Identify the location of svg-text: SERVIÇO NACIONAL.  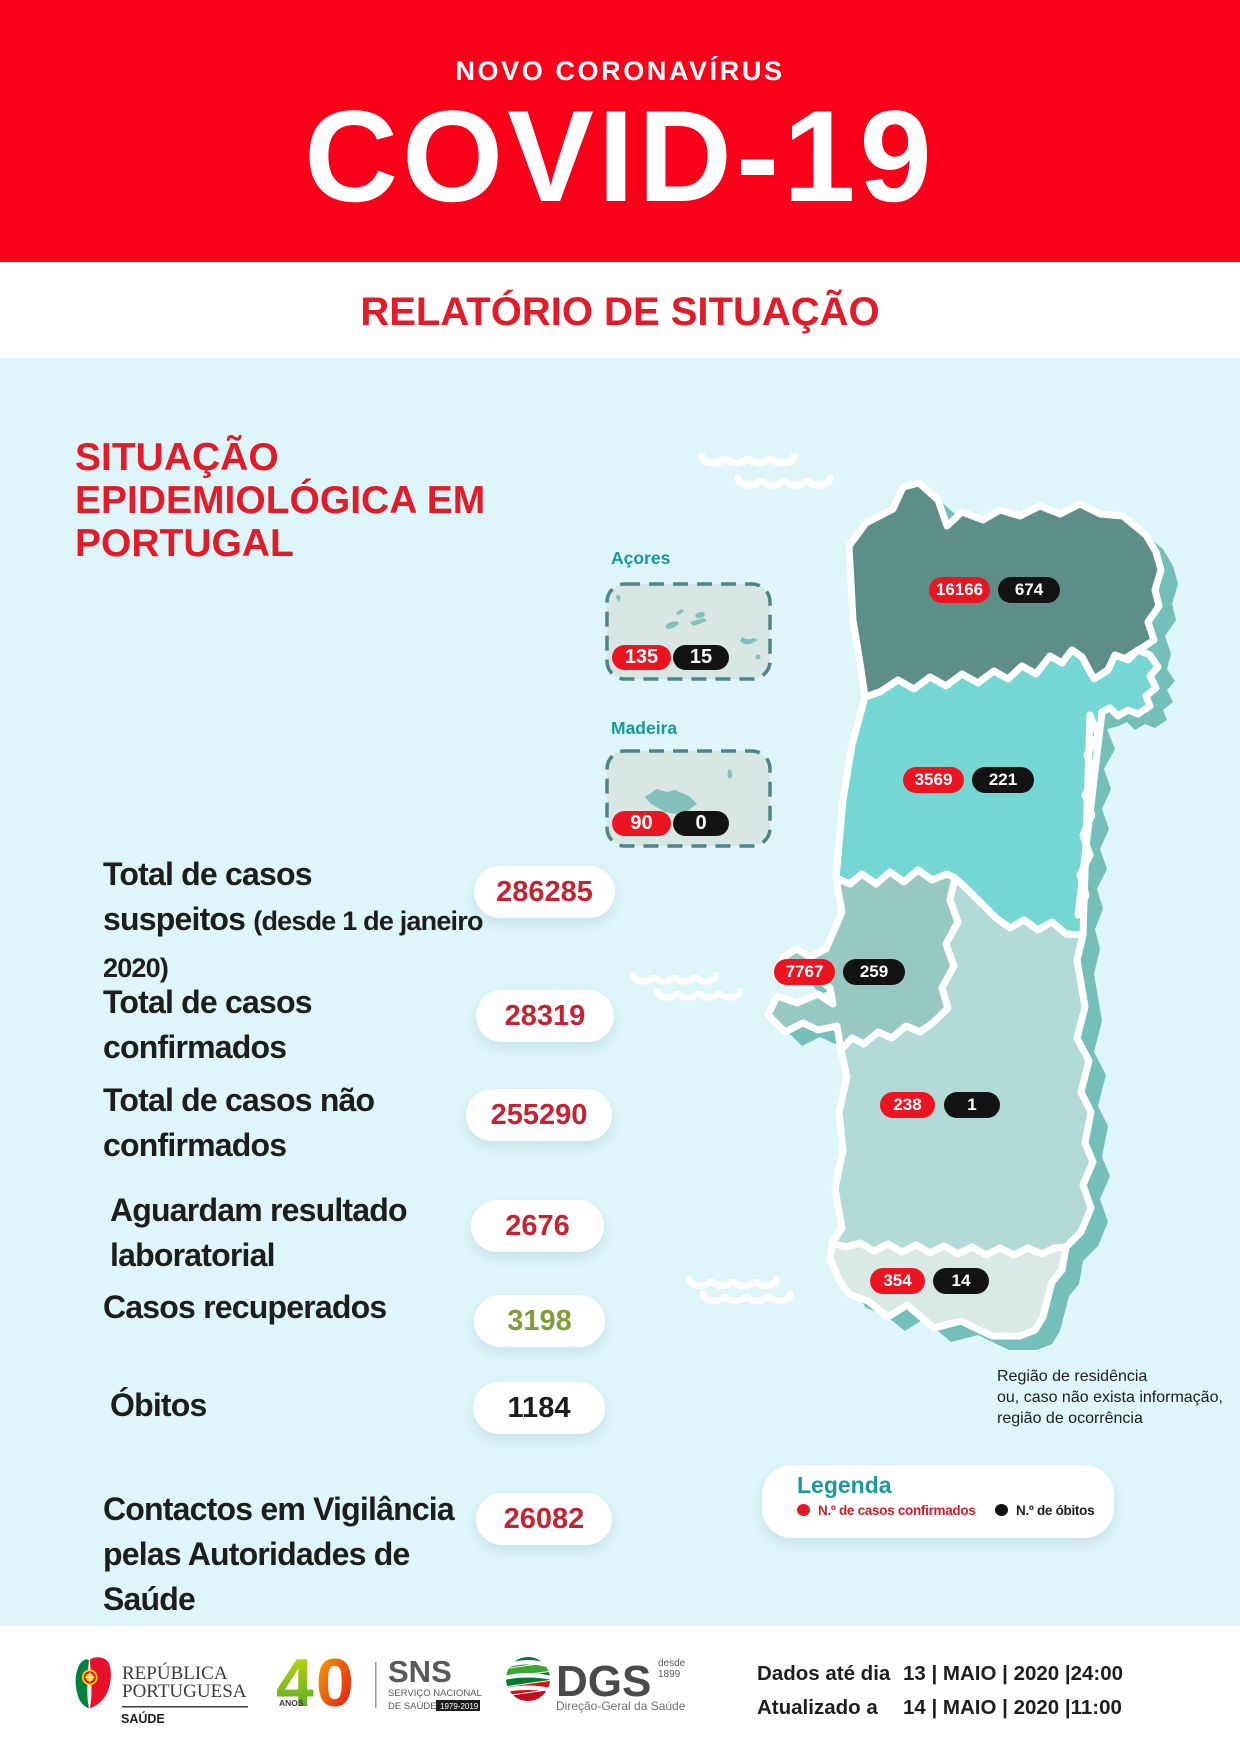
(435, 1693).